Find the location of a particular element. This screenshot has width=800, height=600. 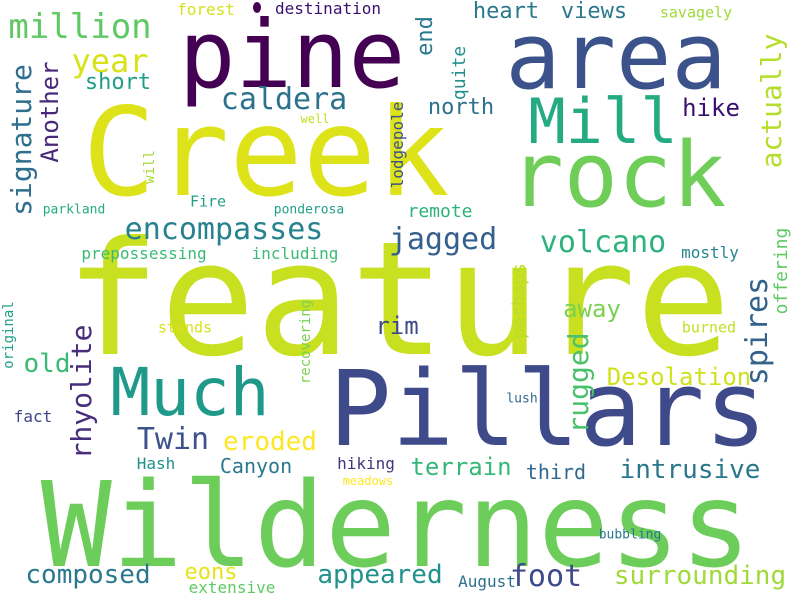

word-remote: remote is located at coordinates (440, 211).